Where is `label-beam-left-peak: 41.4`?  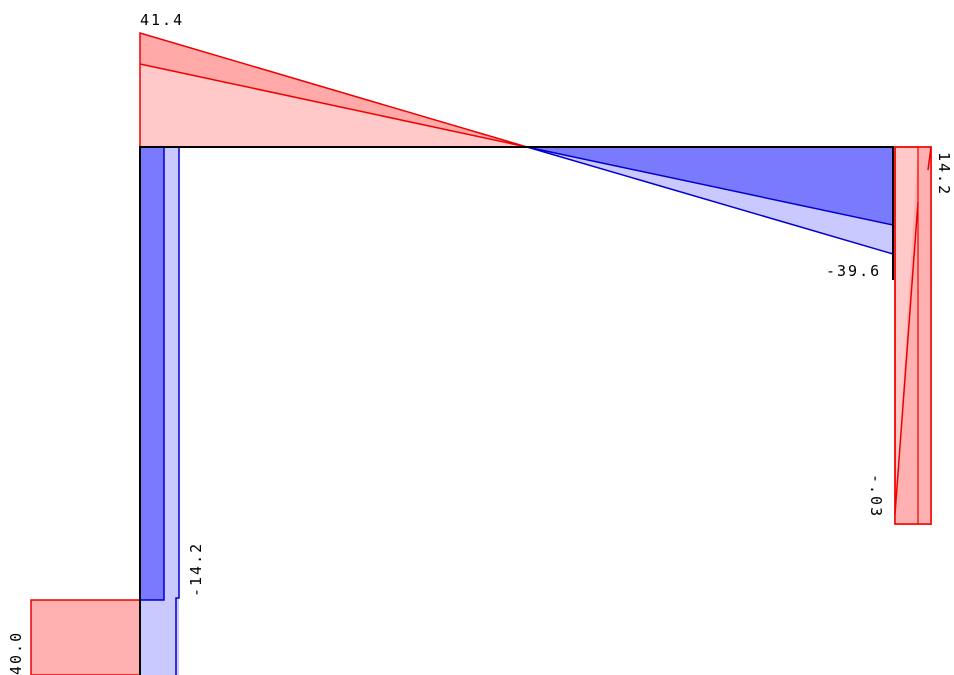
label-beam-left-peak: 41.4 is located at coordinates (162, 20).